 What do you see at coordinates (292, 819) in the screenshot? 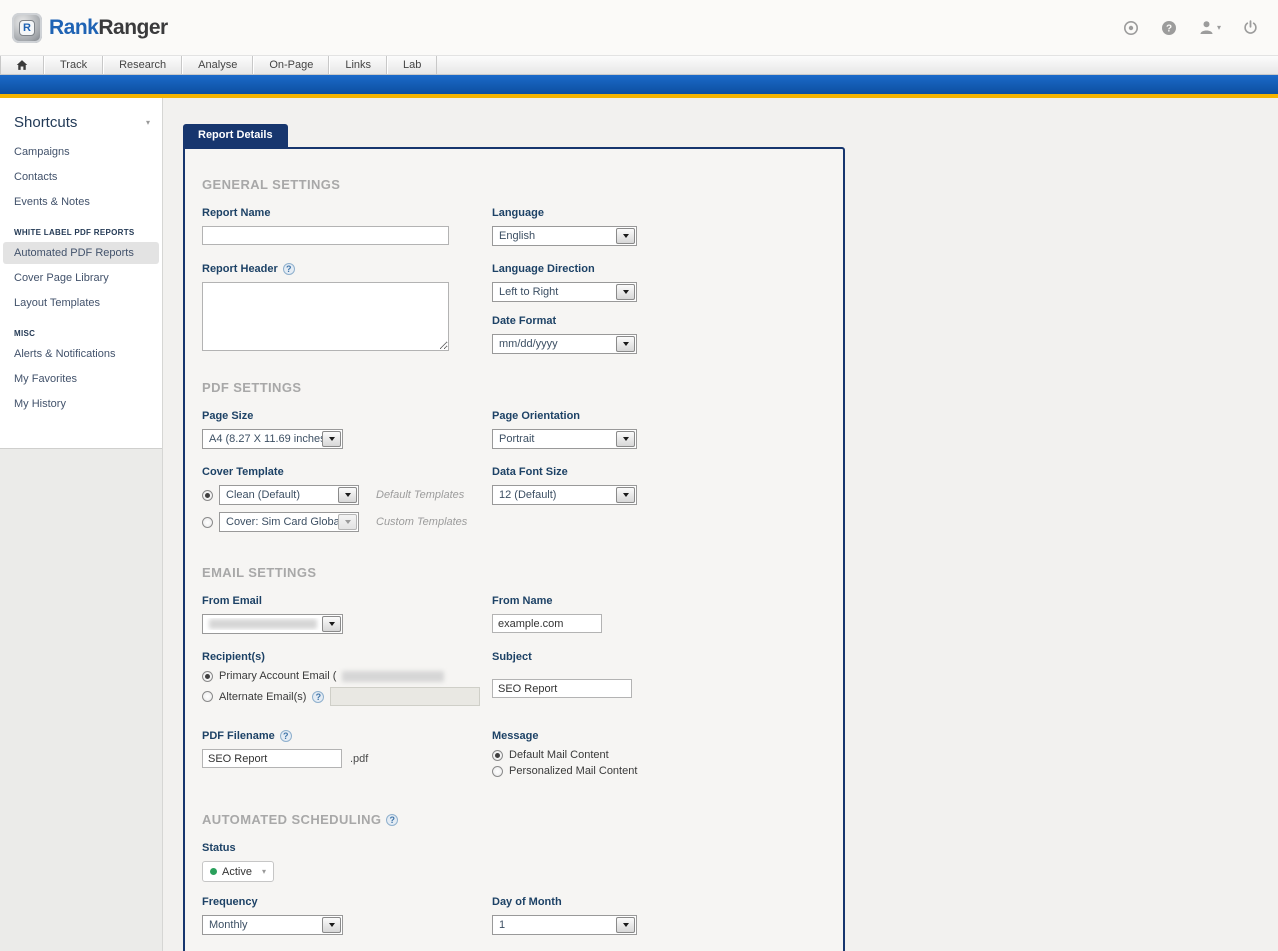
I see `automated-scheduling-heading: AUTOMATED SCHEDULING` at bounding box center [292, 819].